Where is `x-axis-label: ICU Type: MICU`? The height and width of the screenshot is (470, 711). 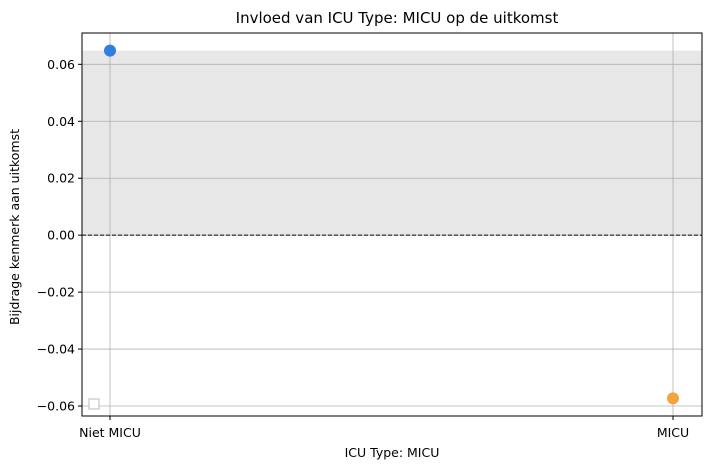 x-axis-label: ICU Type: MICU is located at coordinates (392, 452).